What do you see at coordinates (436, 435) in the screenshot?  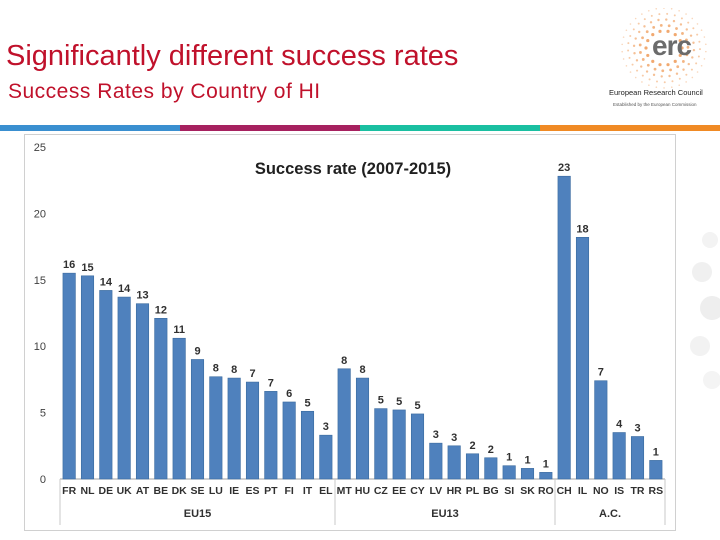 I see `data-label-LV: 3` at bounding box center [436, 435].